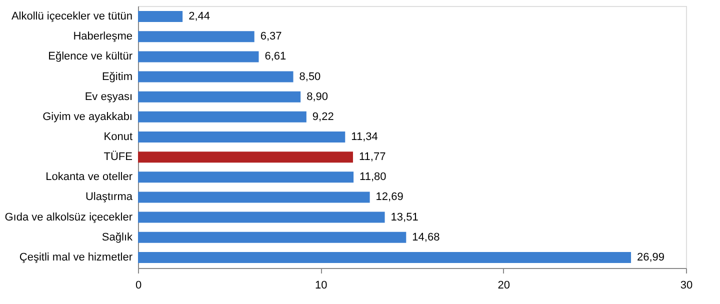 Image resolution: width=720 pixels, height=304 pixels. I want to click on x-tick-label: 0, so click(138, 286).